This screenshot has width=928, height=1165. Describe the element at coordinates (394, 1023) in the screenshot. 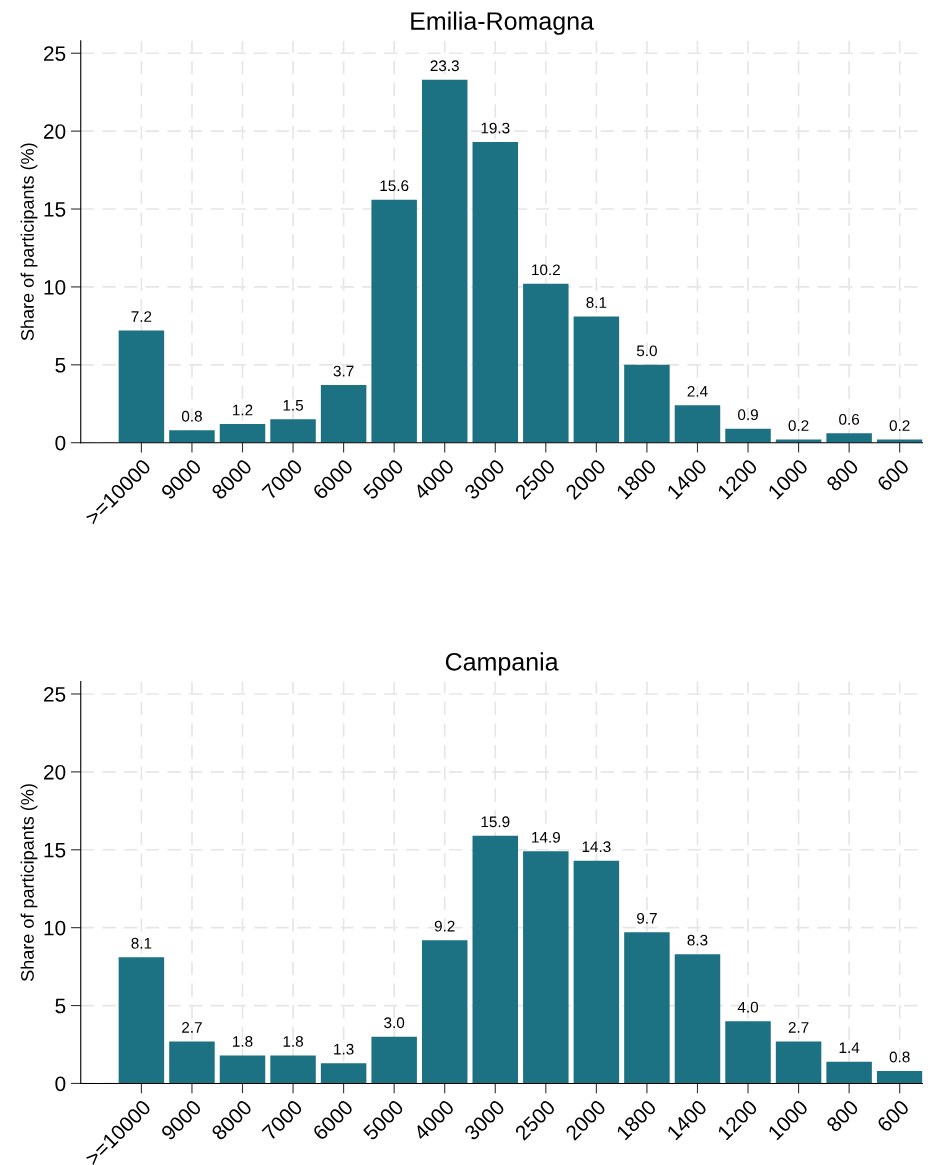

I see `data-label: 3.0` at that location.